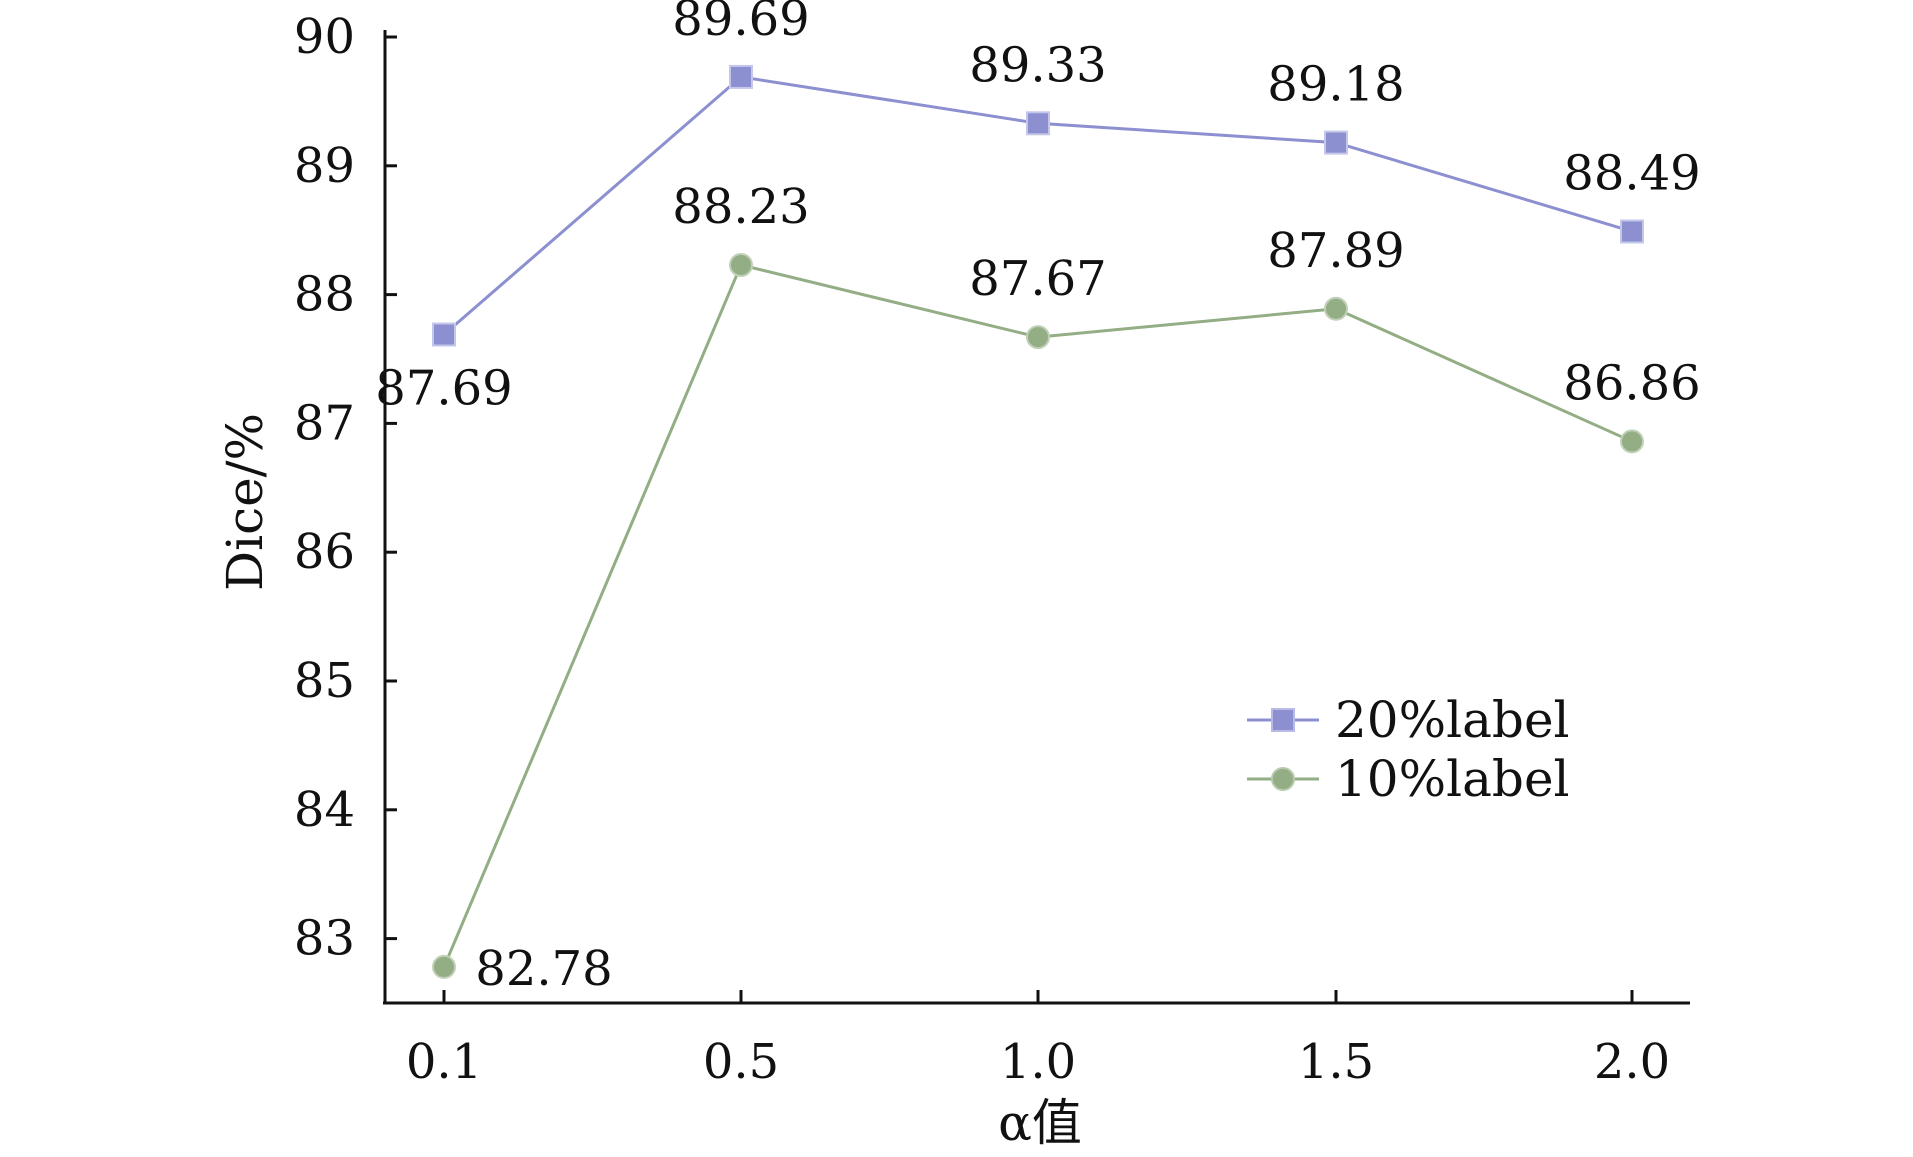 The height and width of the screenshot is (1157, 1913). I want to click on x-tick-label: 2.0, so click(1632, 1062).